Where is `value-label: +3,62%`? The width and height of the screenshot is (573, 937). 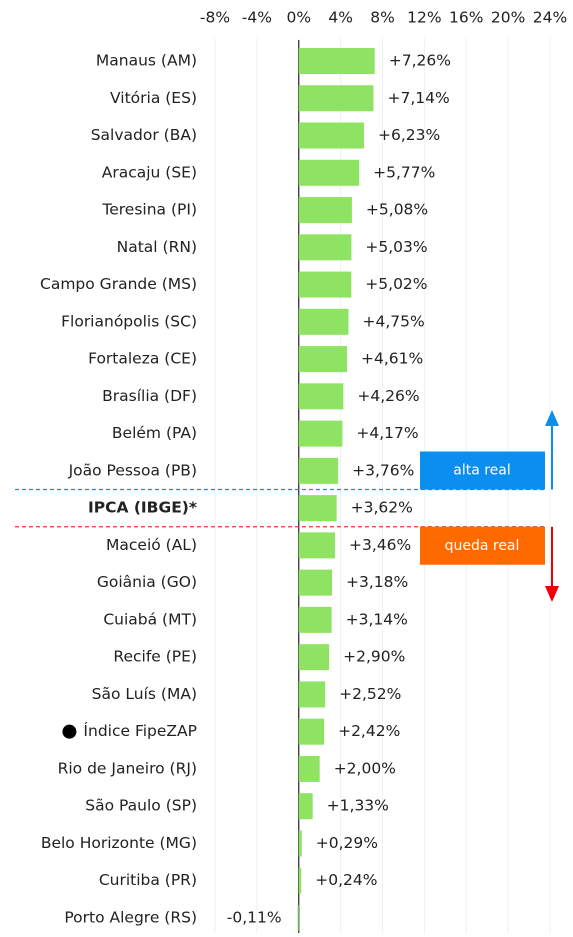 value-label: +3,62% is located at coordinates (382, 508).